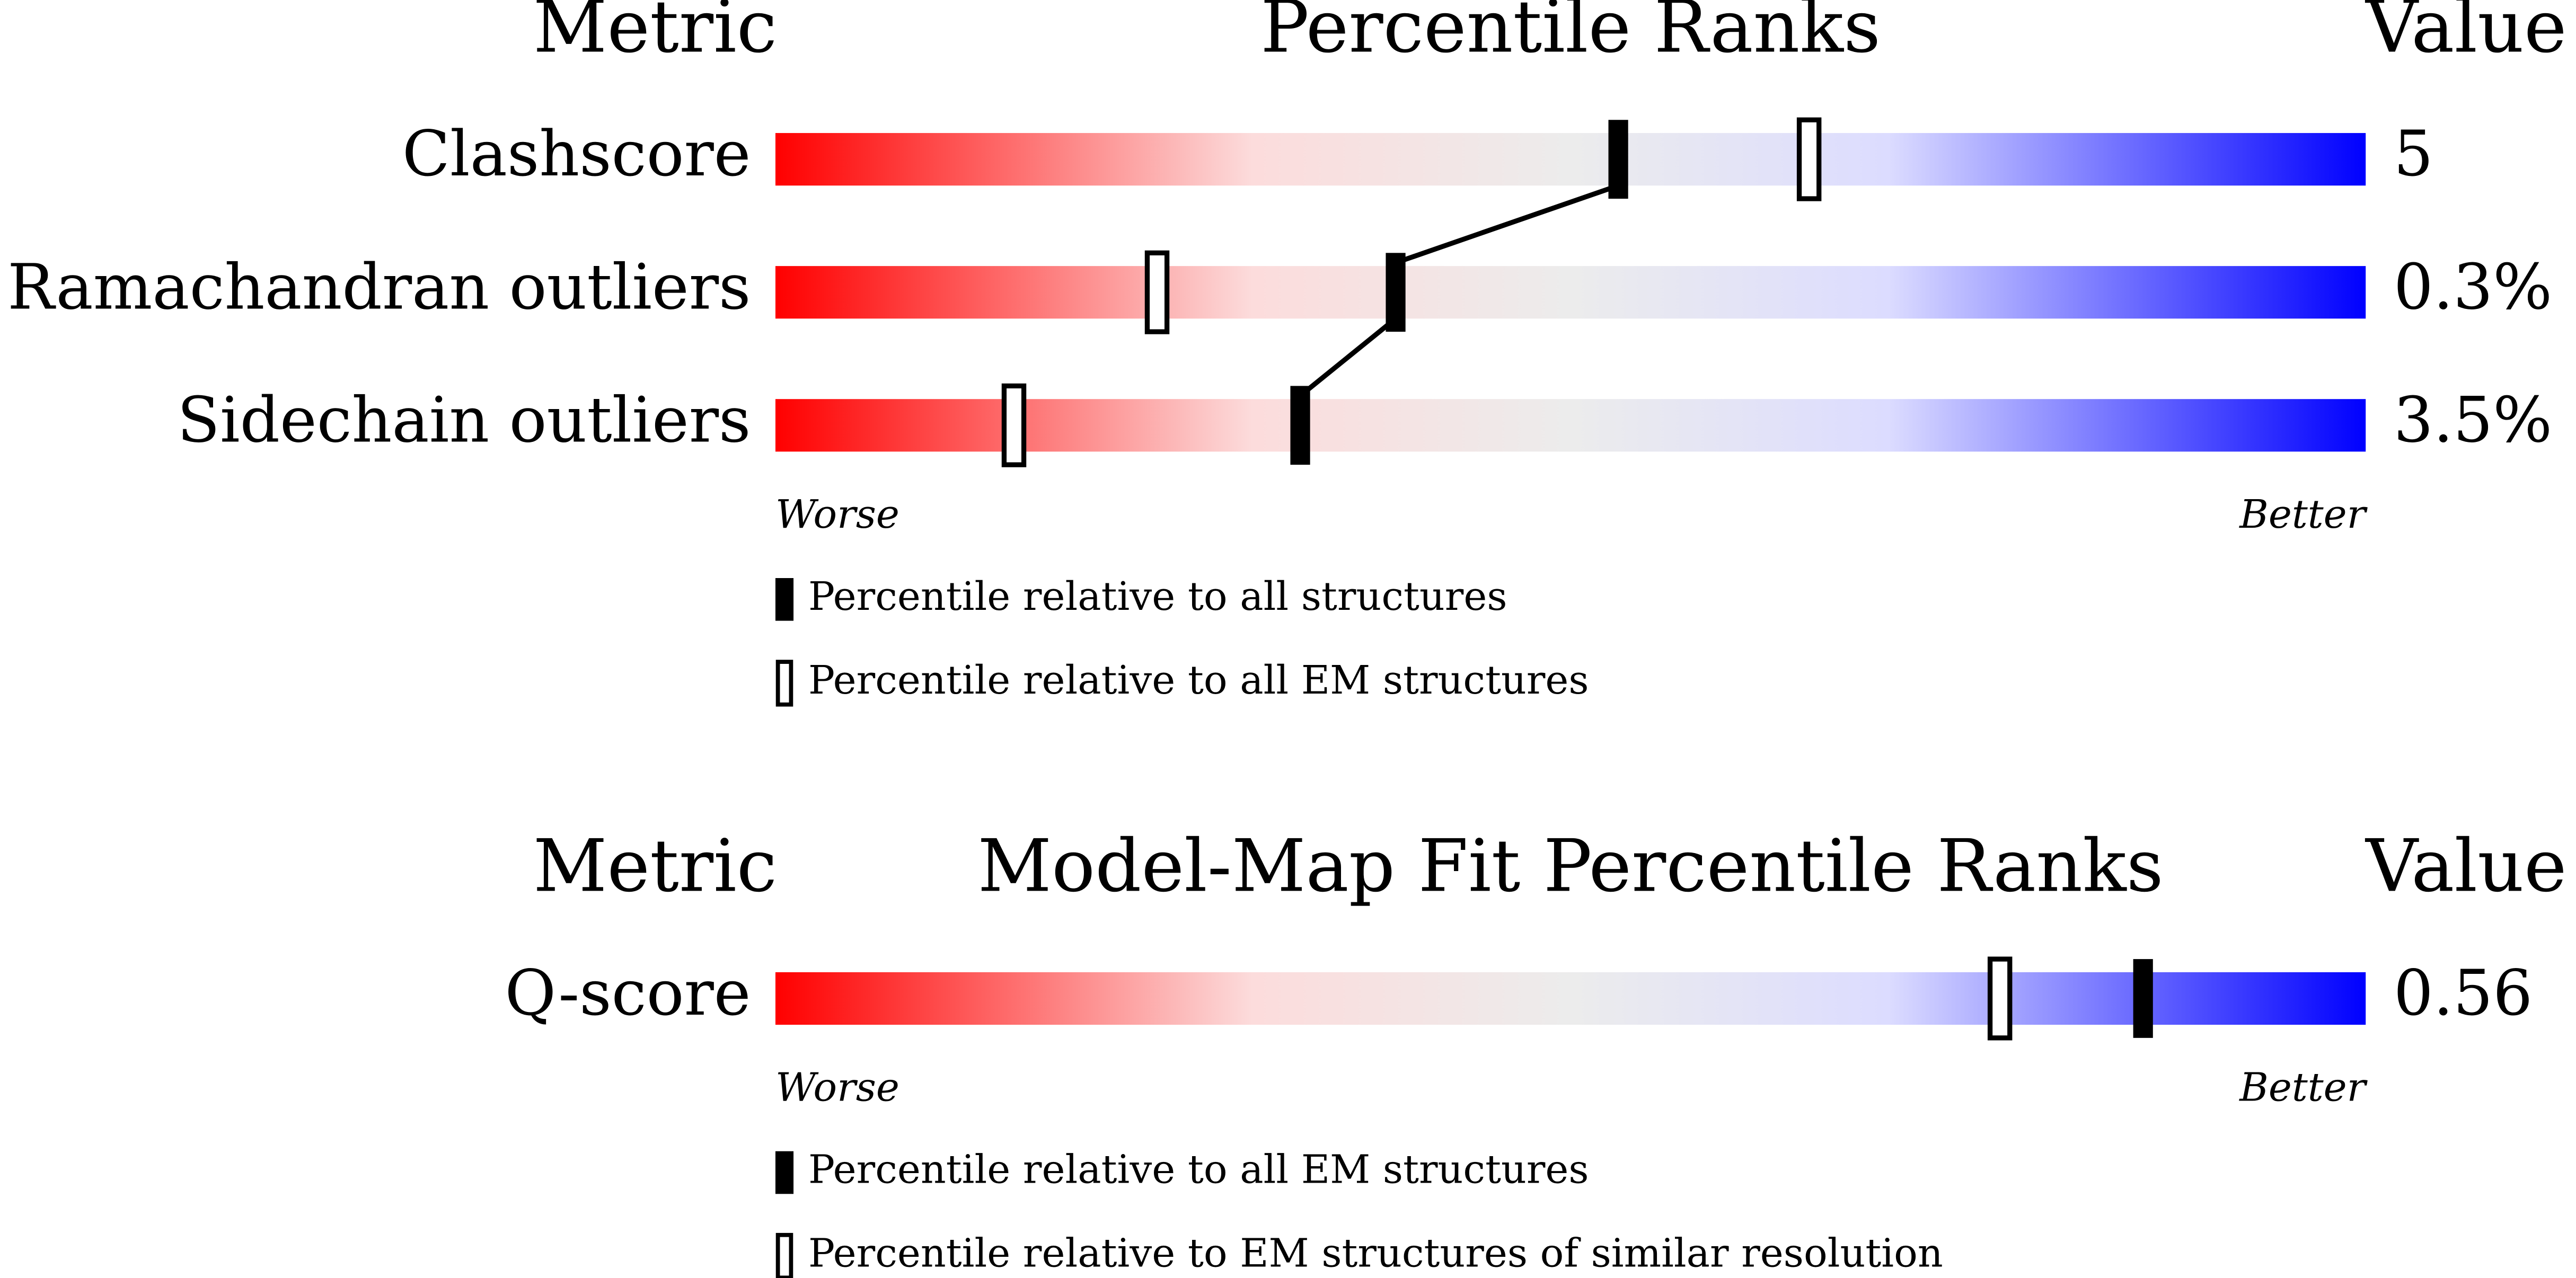 The width and height of the screenshot is (2576, 1278). I want to click on metric-label: Clashscore, so click(576, 154).